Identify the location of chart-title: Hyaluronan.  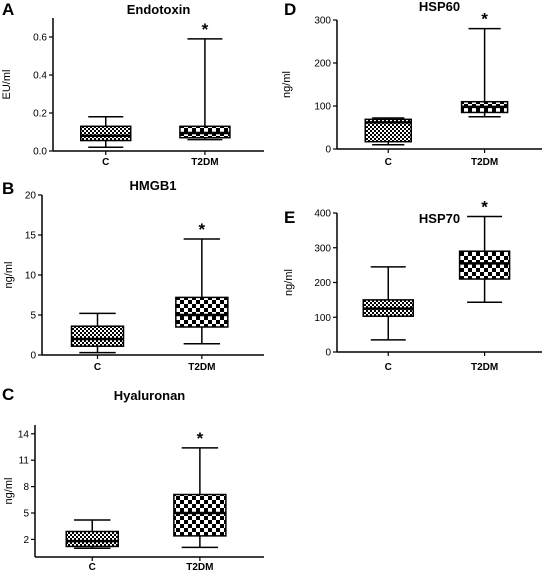
(150, 395).